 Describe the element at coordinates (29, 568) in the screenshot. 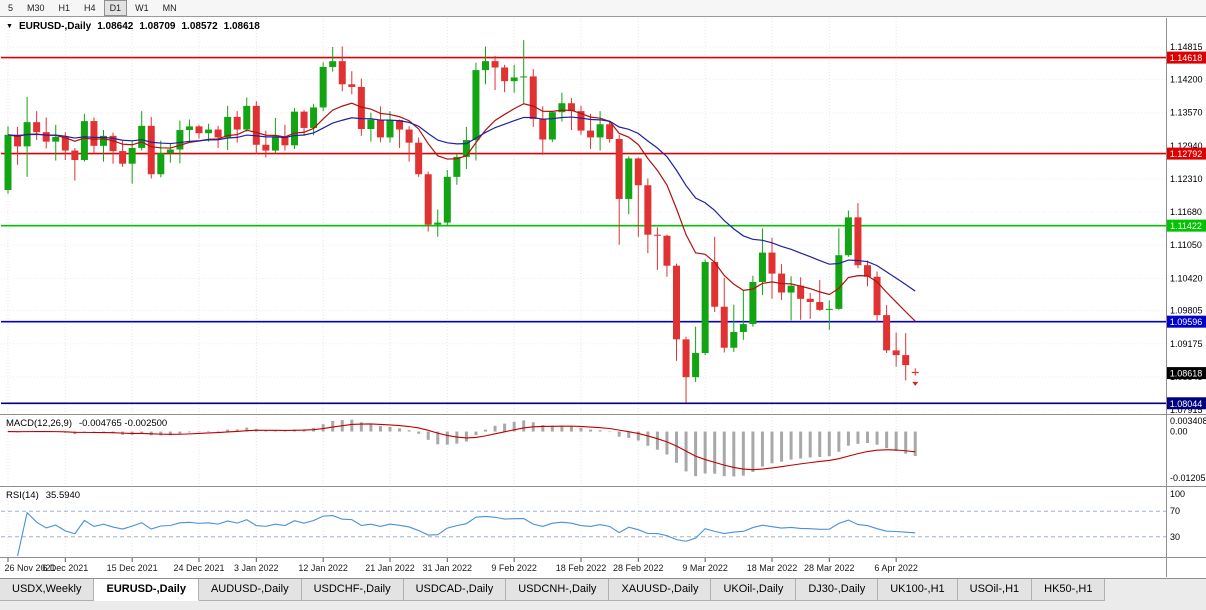

I see `svg-text: 26 Nov 2021` at that location.